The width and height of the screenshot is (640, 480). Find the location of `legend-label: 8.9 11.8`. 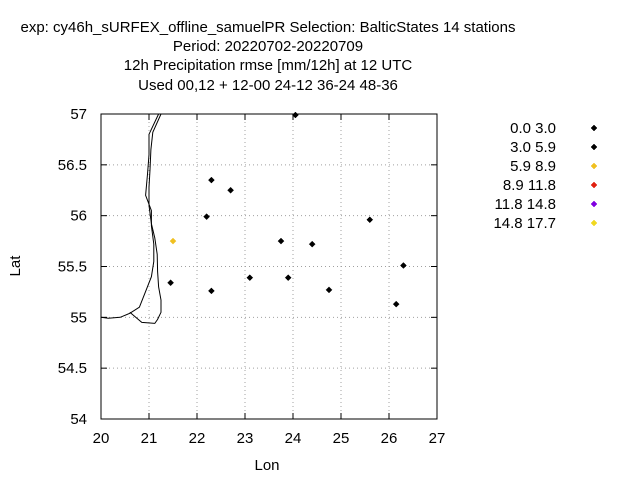

legend-label: 8.9 11.8 is located at coordinates (529, 185).